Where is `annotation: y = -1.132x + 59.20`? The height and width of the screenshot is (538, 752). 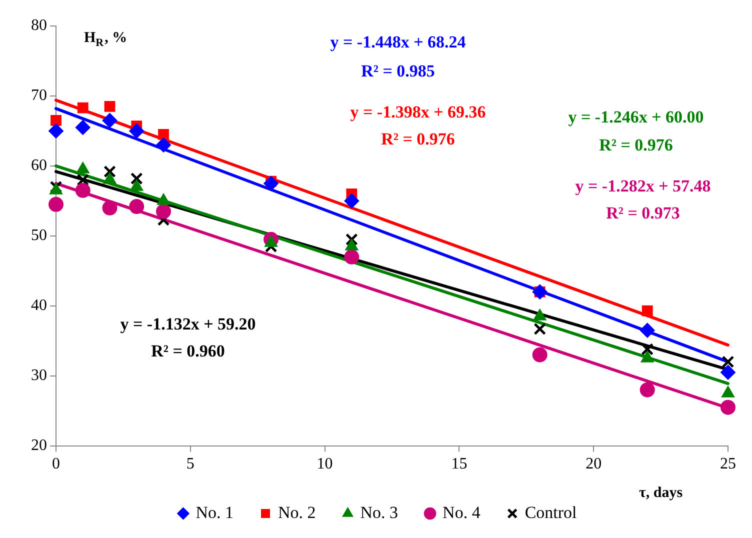 annotation: y = -1.132x + 59.20 is located at coordinates (188, 324).